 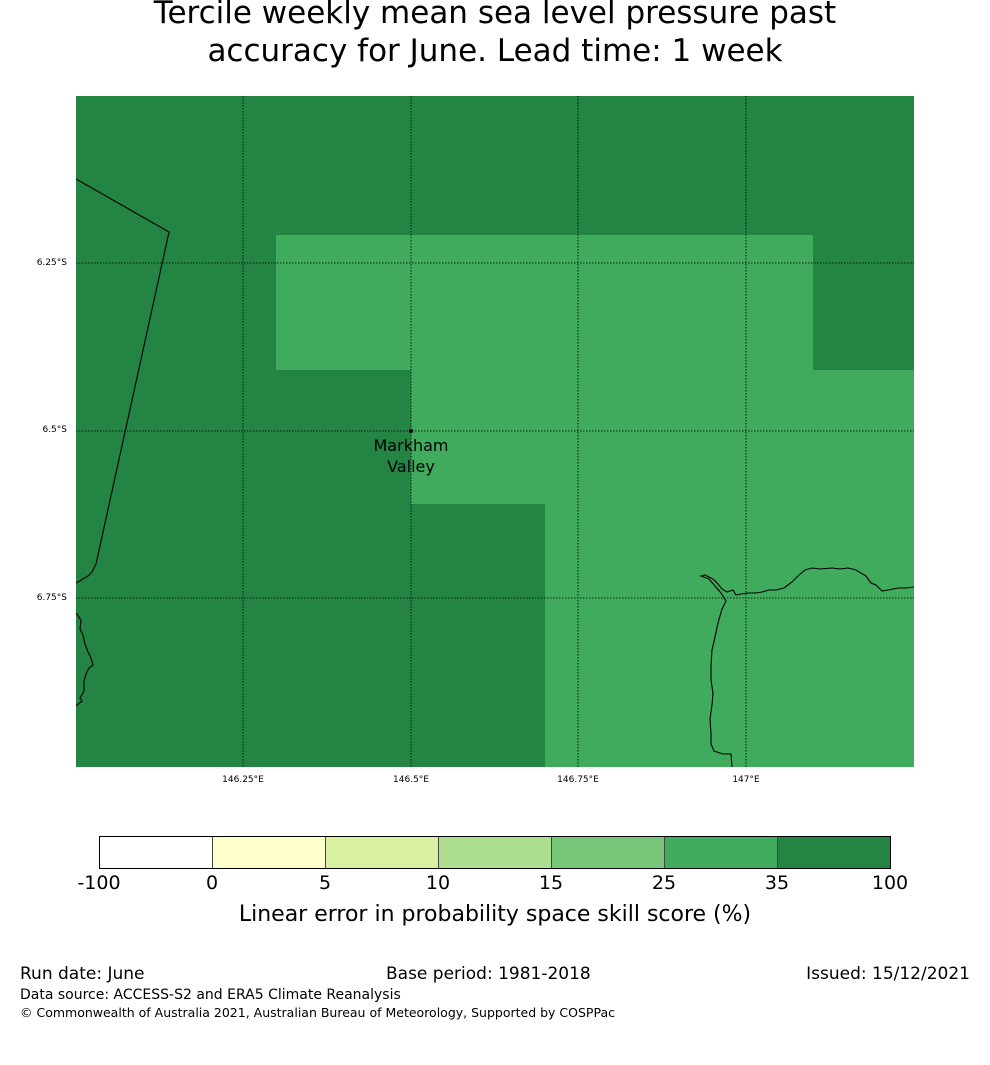 I want to click on place-label-markham-valley: Markham Valley, so click(x=411, y=456).